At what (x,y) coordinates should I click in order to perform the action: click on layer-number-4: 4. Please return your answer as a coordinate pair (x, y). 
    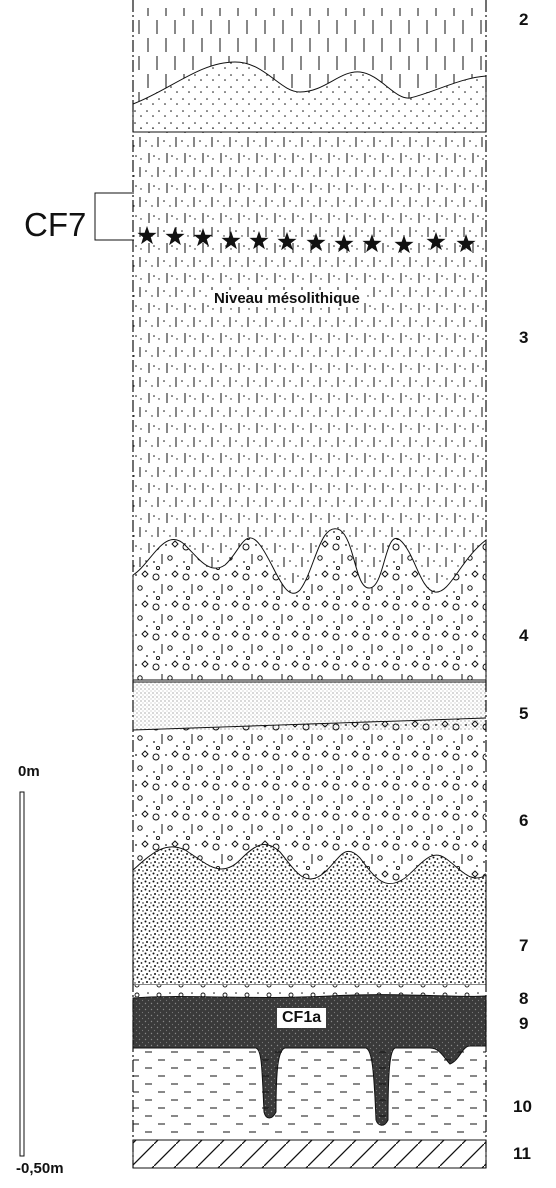
    Looking at the image, I should click on (524, 635).